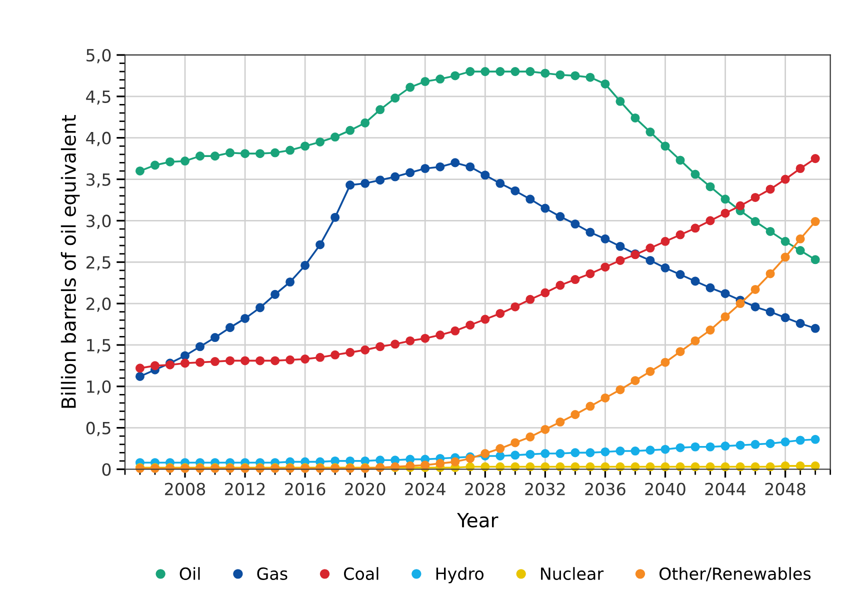 The image size is (856, 611). I want to click on legend-label: Gas, so click(272, 573).